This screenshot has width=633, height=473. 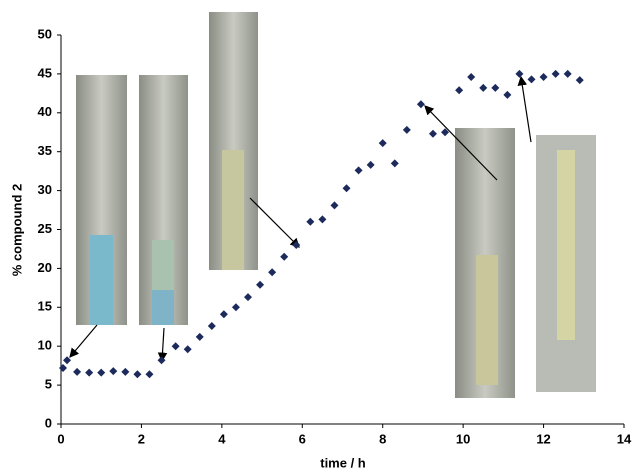 I want to click on x-tick-label: 10, so click(x=463, y=438).